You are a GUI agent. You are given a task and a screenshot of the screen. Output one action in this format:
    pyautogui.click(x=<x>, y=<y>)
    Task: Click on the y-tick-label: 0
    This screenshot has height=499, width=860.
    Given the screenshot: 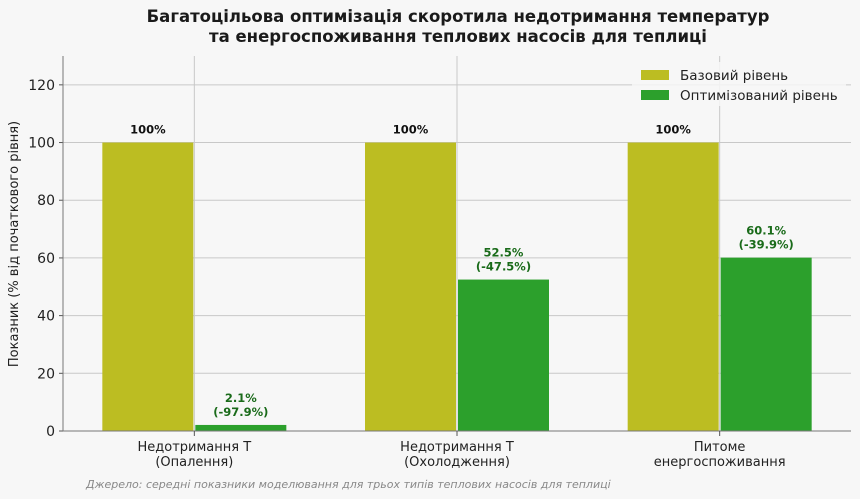 What is the action you would take?
    pyautogui.click(x=50, y=432)
    